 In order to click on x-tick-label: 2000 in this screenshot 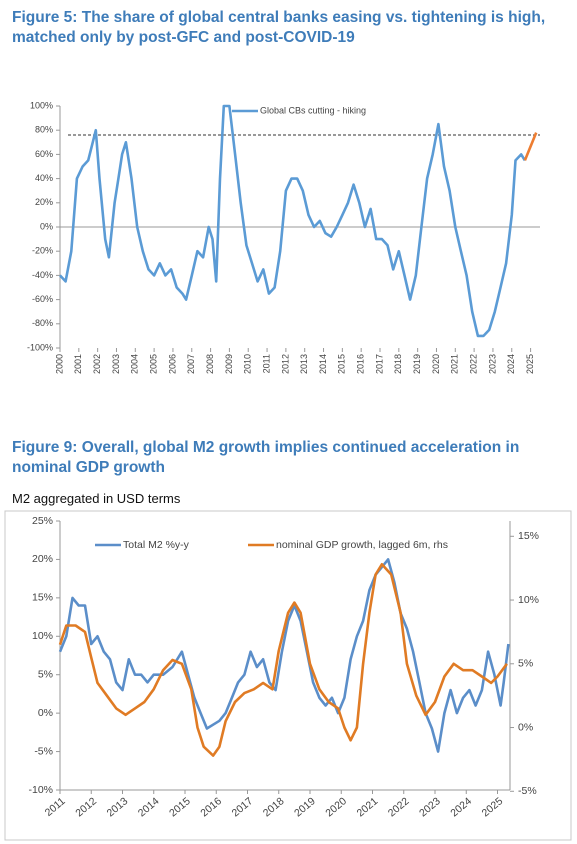, I will do `click(59, 364)`.